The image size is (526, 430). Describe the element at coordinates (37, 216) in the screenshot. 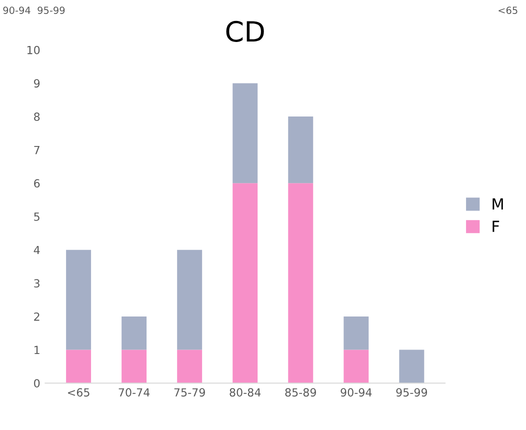

I see `y-tick-label: 5` at that location.